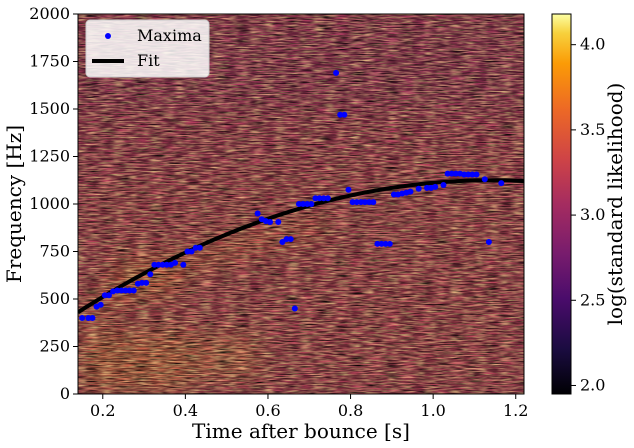 The height and width of the screenshot is (448, 634). What do you see at coordinates (65, 393) in the screenshot?
I see `y-tick-label: 0` at bounding box center [65, 393].